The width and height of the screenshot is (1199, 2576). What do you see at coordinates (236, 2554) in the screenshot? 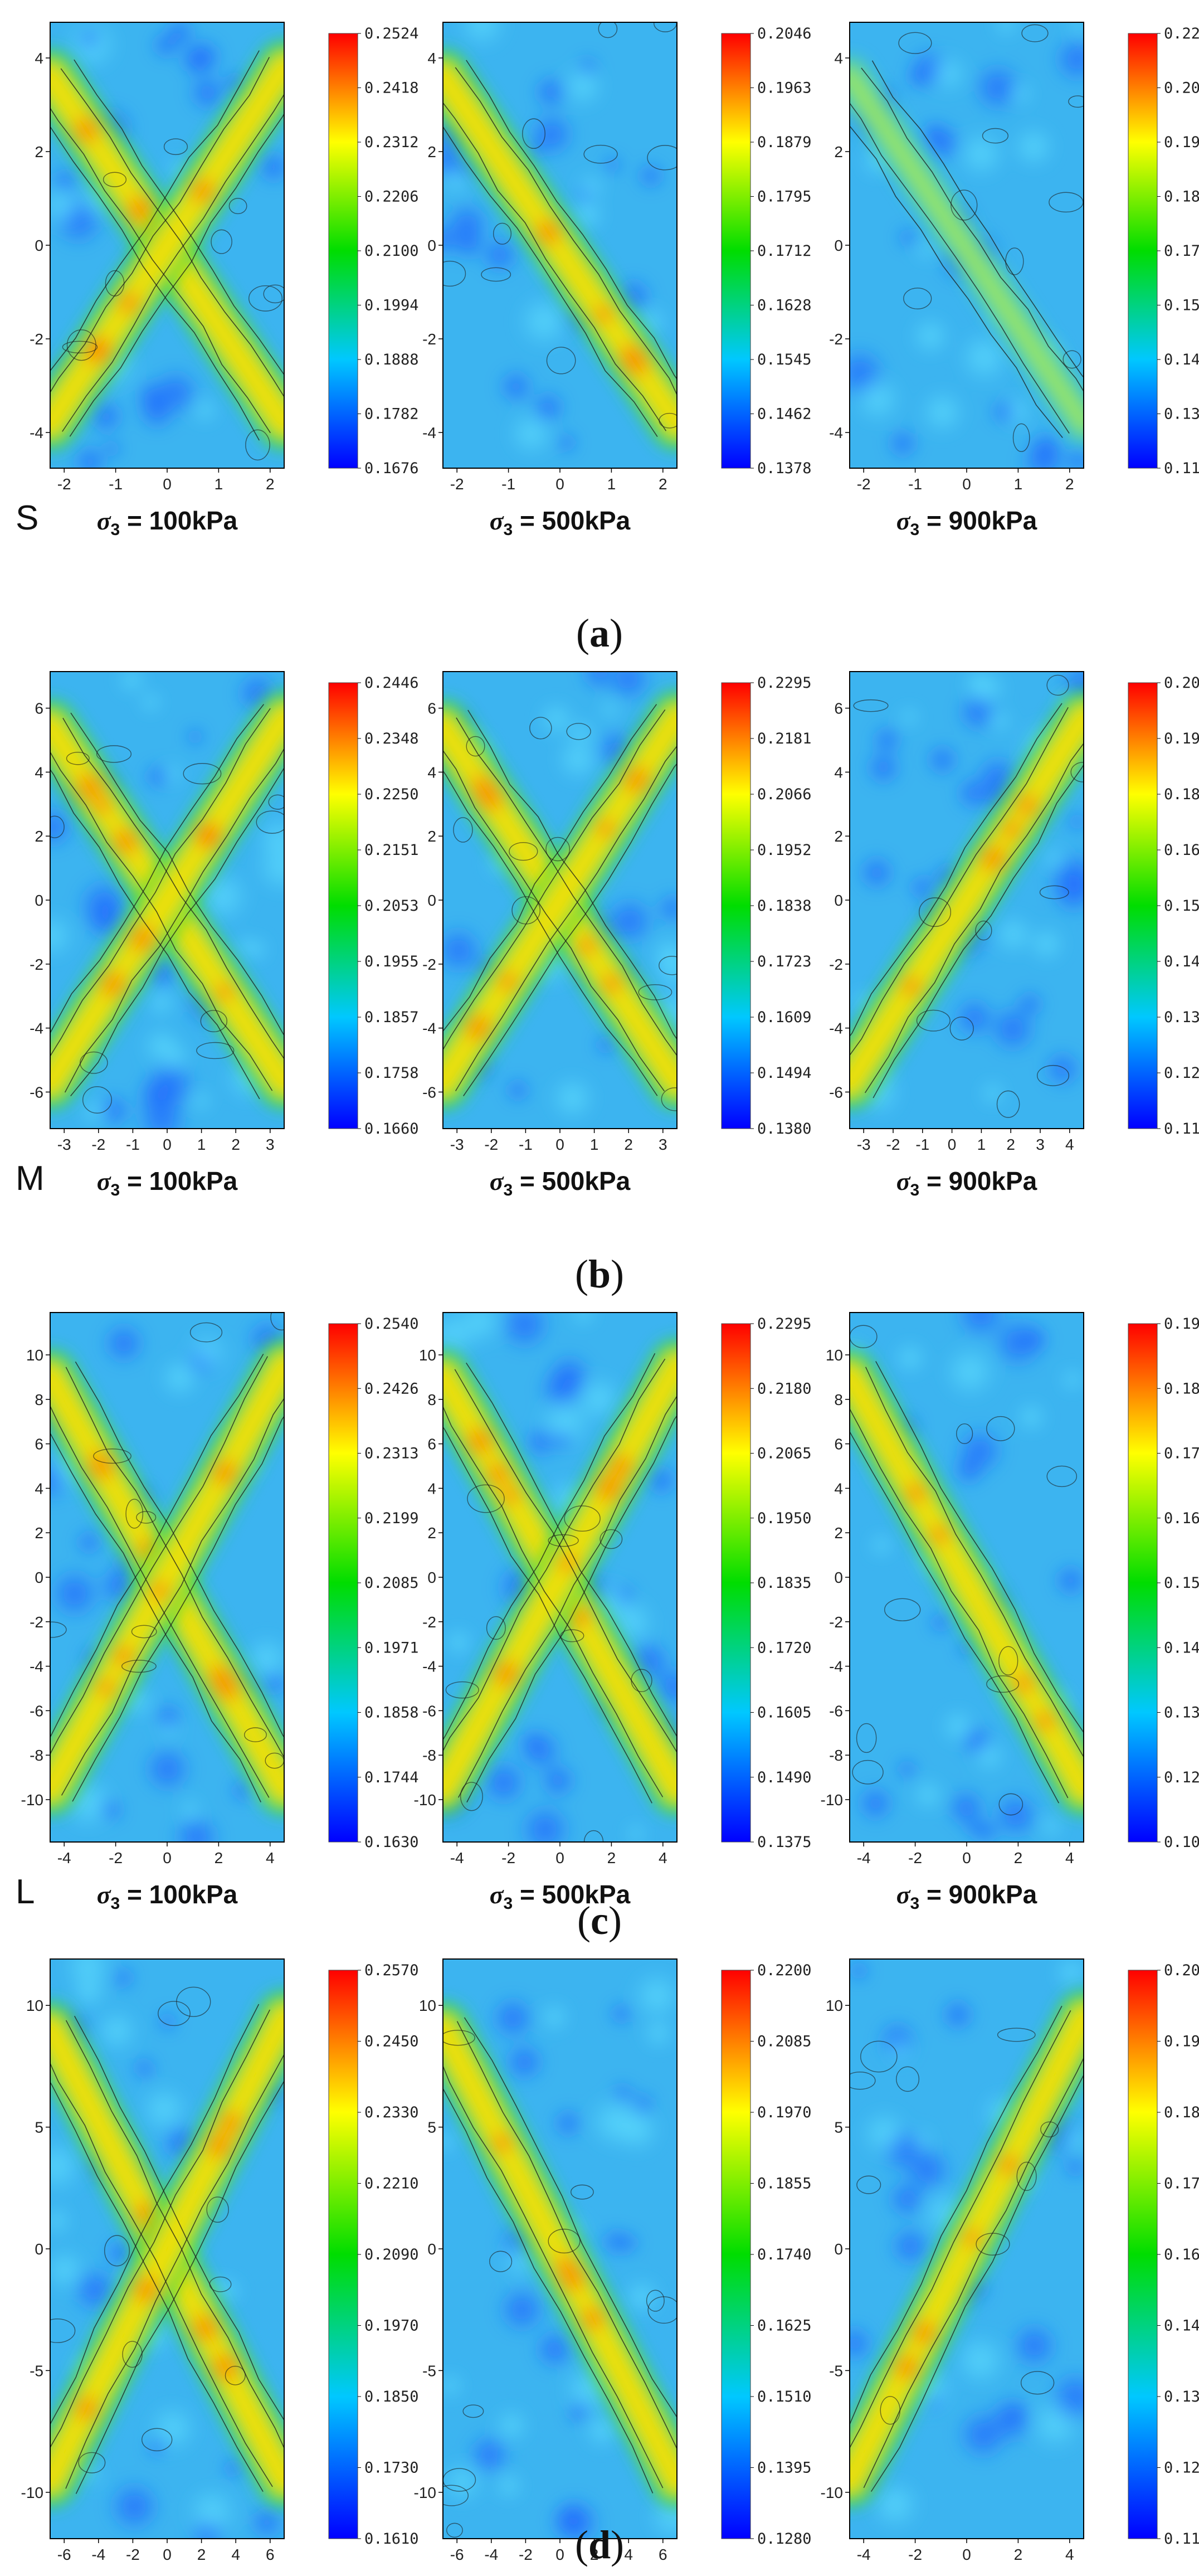
I see `x-tick-label: 4` at bounding box center [236, 2554].